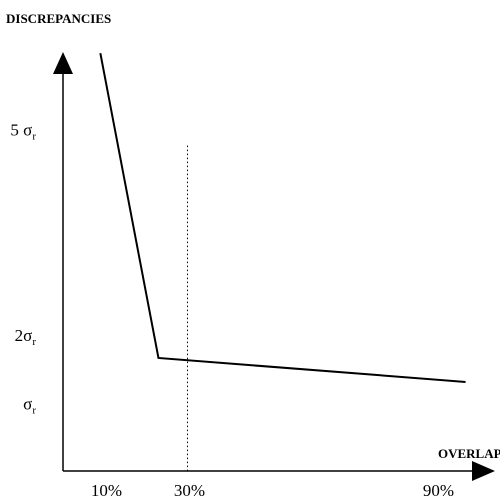 The image size is (500, 500). What do you see at coordinates (272, 490) in the screenshot?
I see `x-tick-labels: 10% 30% 90%` at bounding box center [272, 490].